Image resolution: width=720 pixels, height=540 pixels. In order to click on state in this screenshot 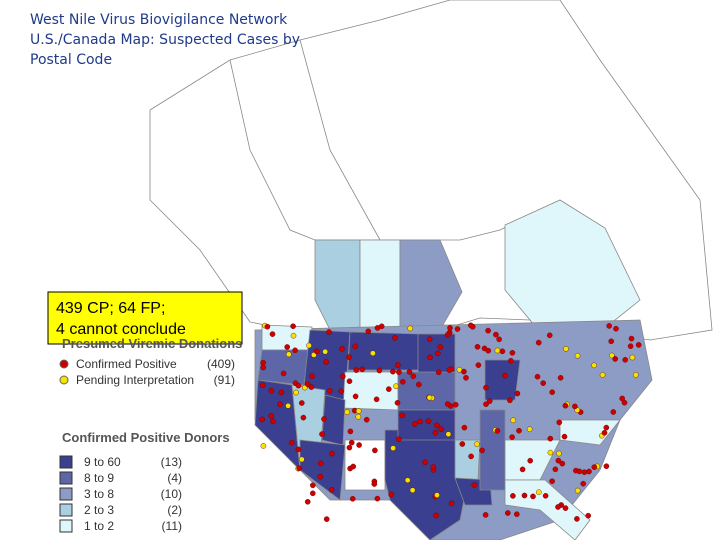, I will do `click(384, 351)`.